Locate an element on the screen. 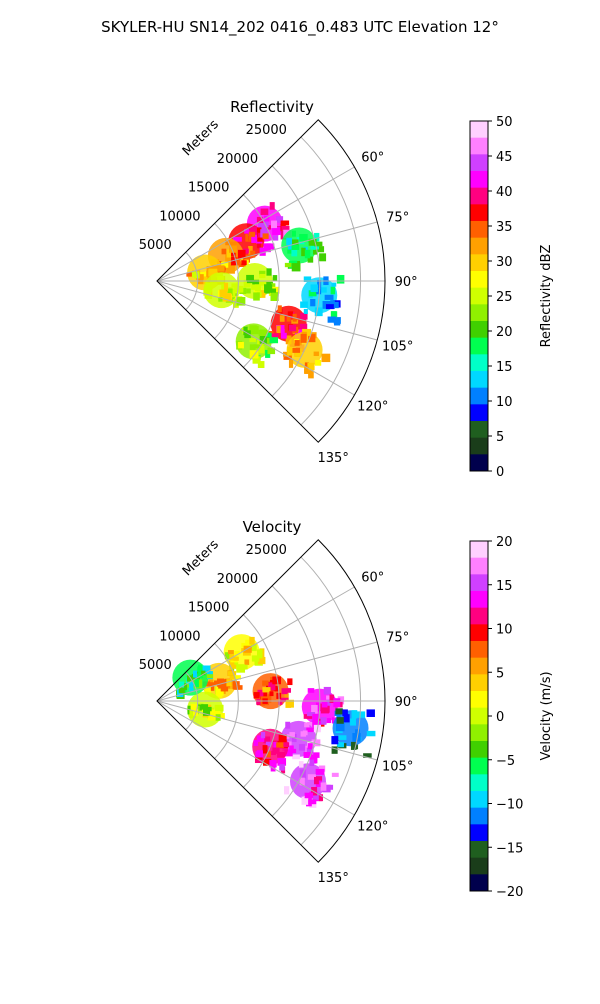 This screenshot has height=1004, width=600. colorbar-label: Reflectivity dBZ is located at coordinates (546, 296).